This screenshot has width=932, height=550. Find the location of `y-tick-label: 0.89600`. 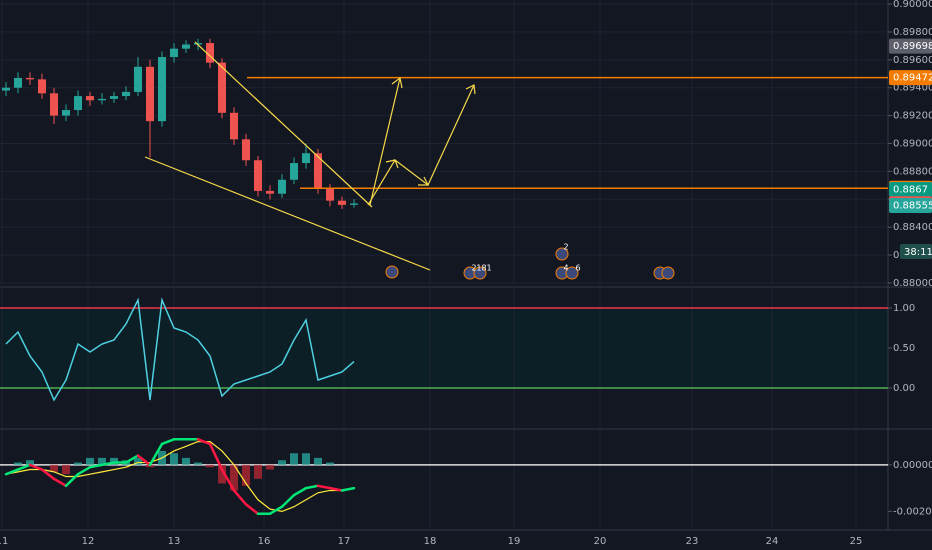

y-tick-label: 0.89600 is located at coordinates (912, 60).